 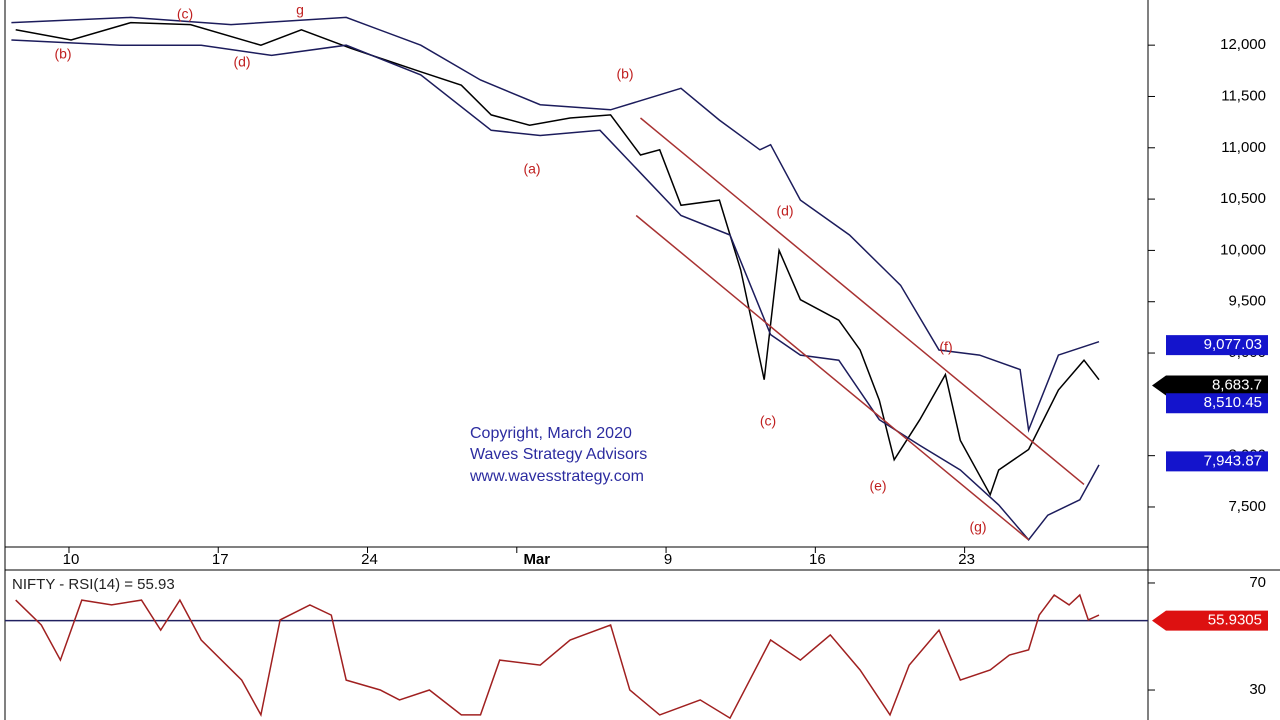 I want to click on x-tick-label: 24, so click(x=369, y=559).